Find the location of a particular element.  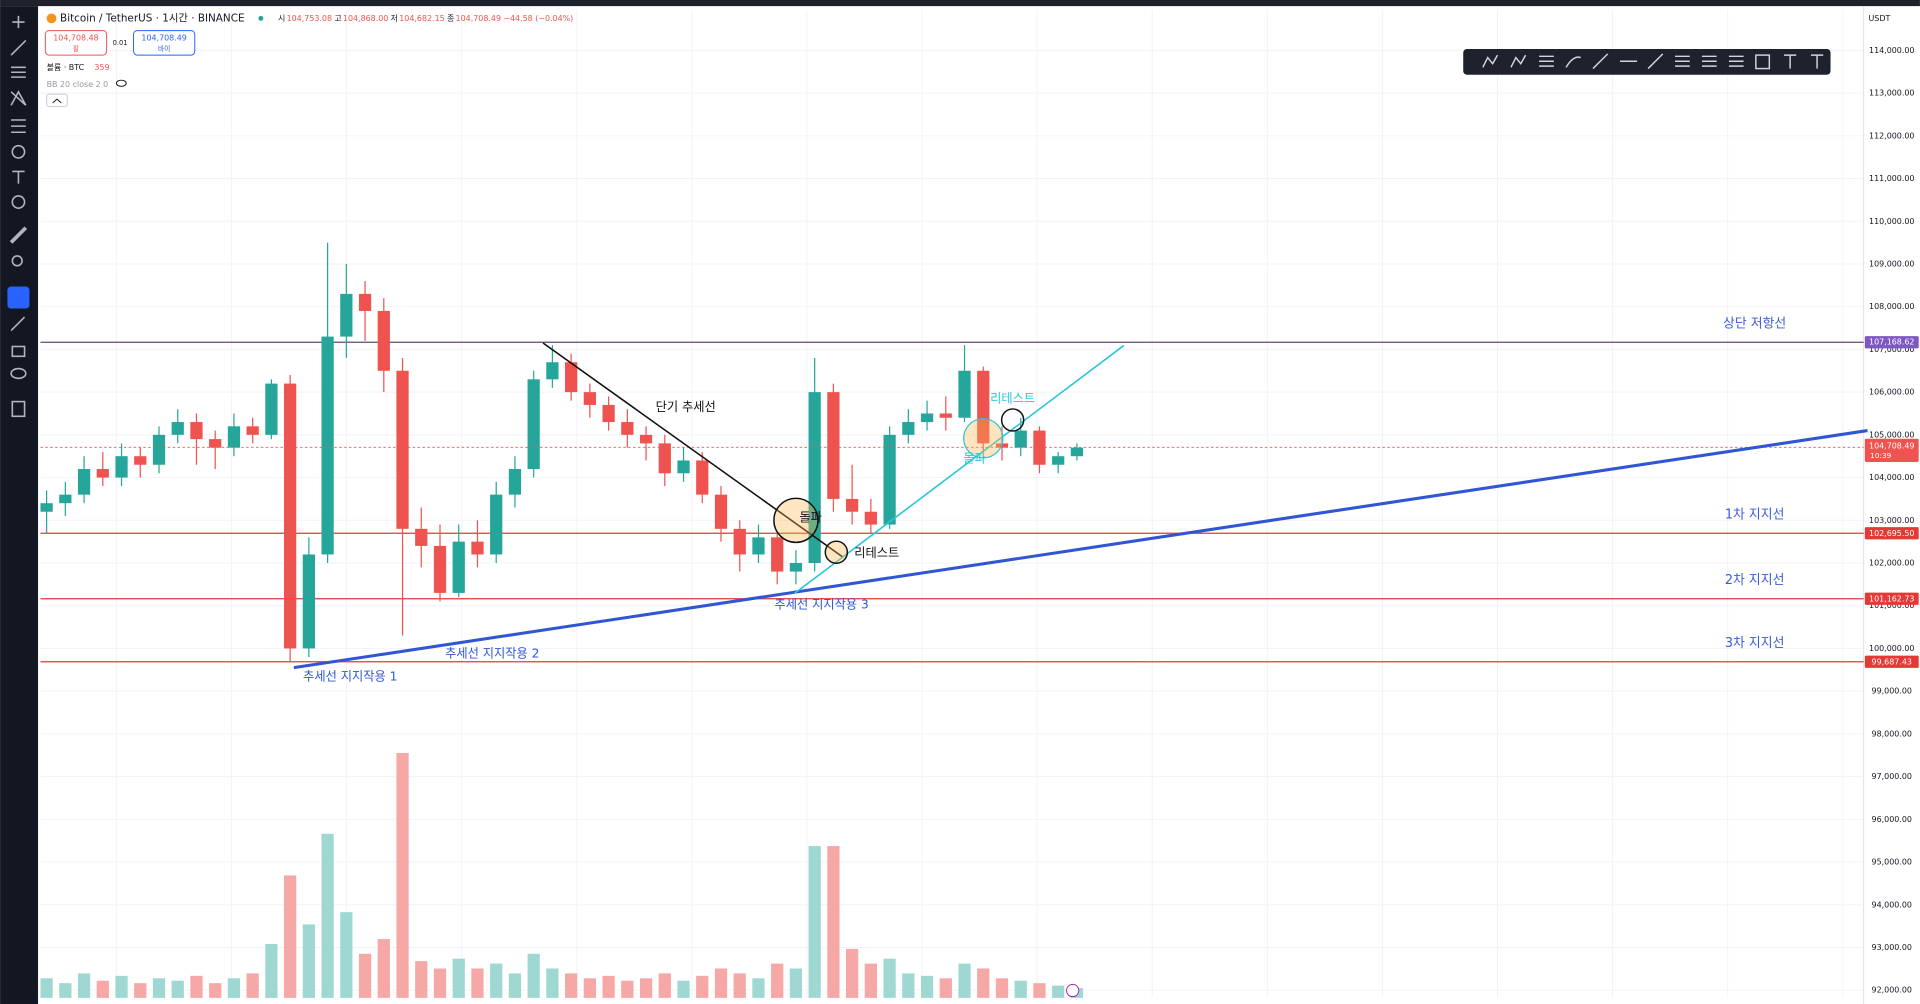

breakout-circle is located at coordinates (796, 520).